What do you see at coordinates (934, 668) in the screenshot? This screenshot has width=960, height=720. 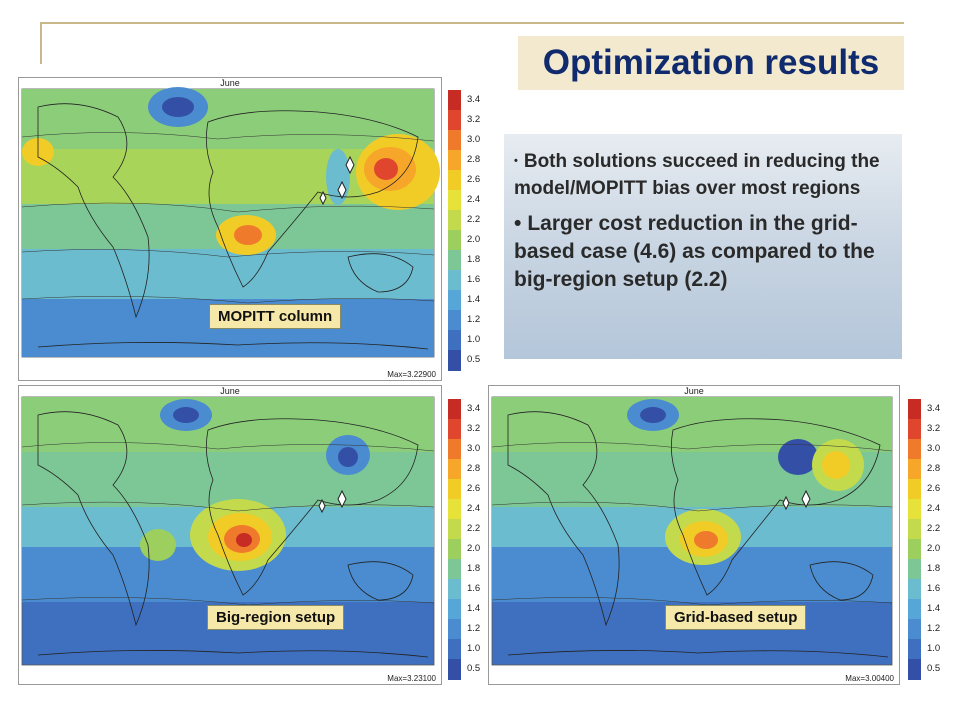 I see `colorbar-tick-label: 0.5` at bounding box center [934, 668].